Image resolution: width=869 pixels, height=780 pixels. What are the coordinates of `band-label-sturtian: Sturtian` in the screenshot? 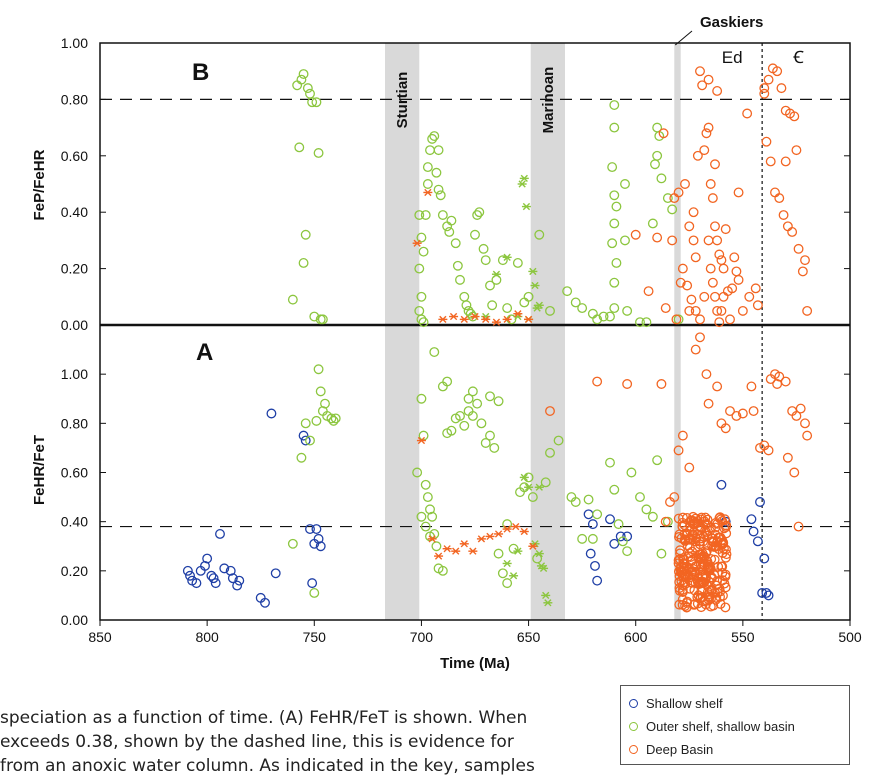 It's located at (402, 100).